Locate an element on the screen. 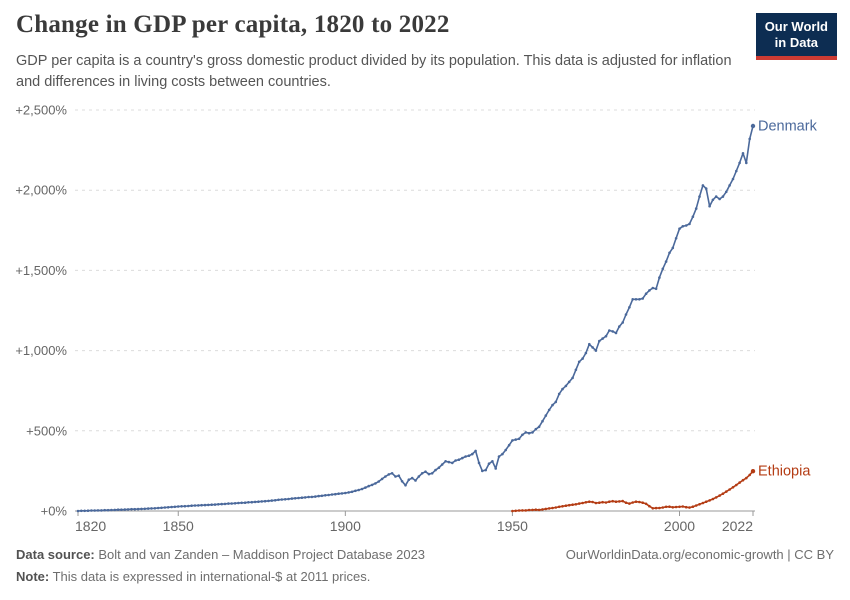  page-title: Change in GDP per capita, 1820 to 2022 is located at coordinates (233, 24).